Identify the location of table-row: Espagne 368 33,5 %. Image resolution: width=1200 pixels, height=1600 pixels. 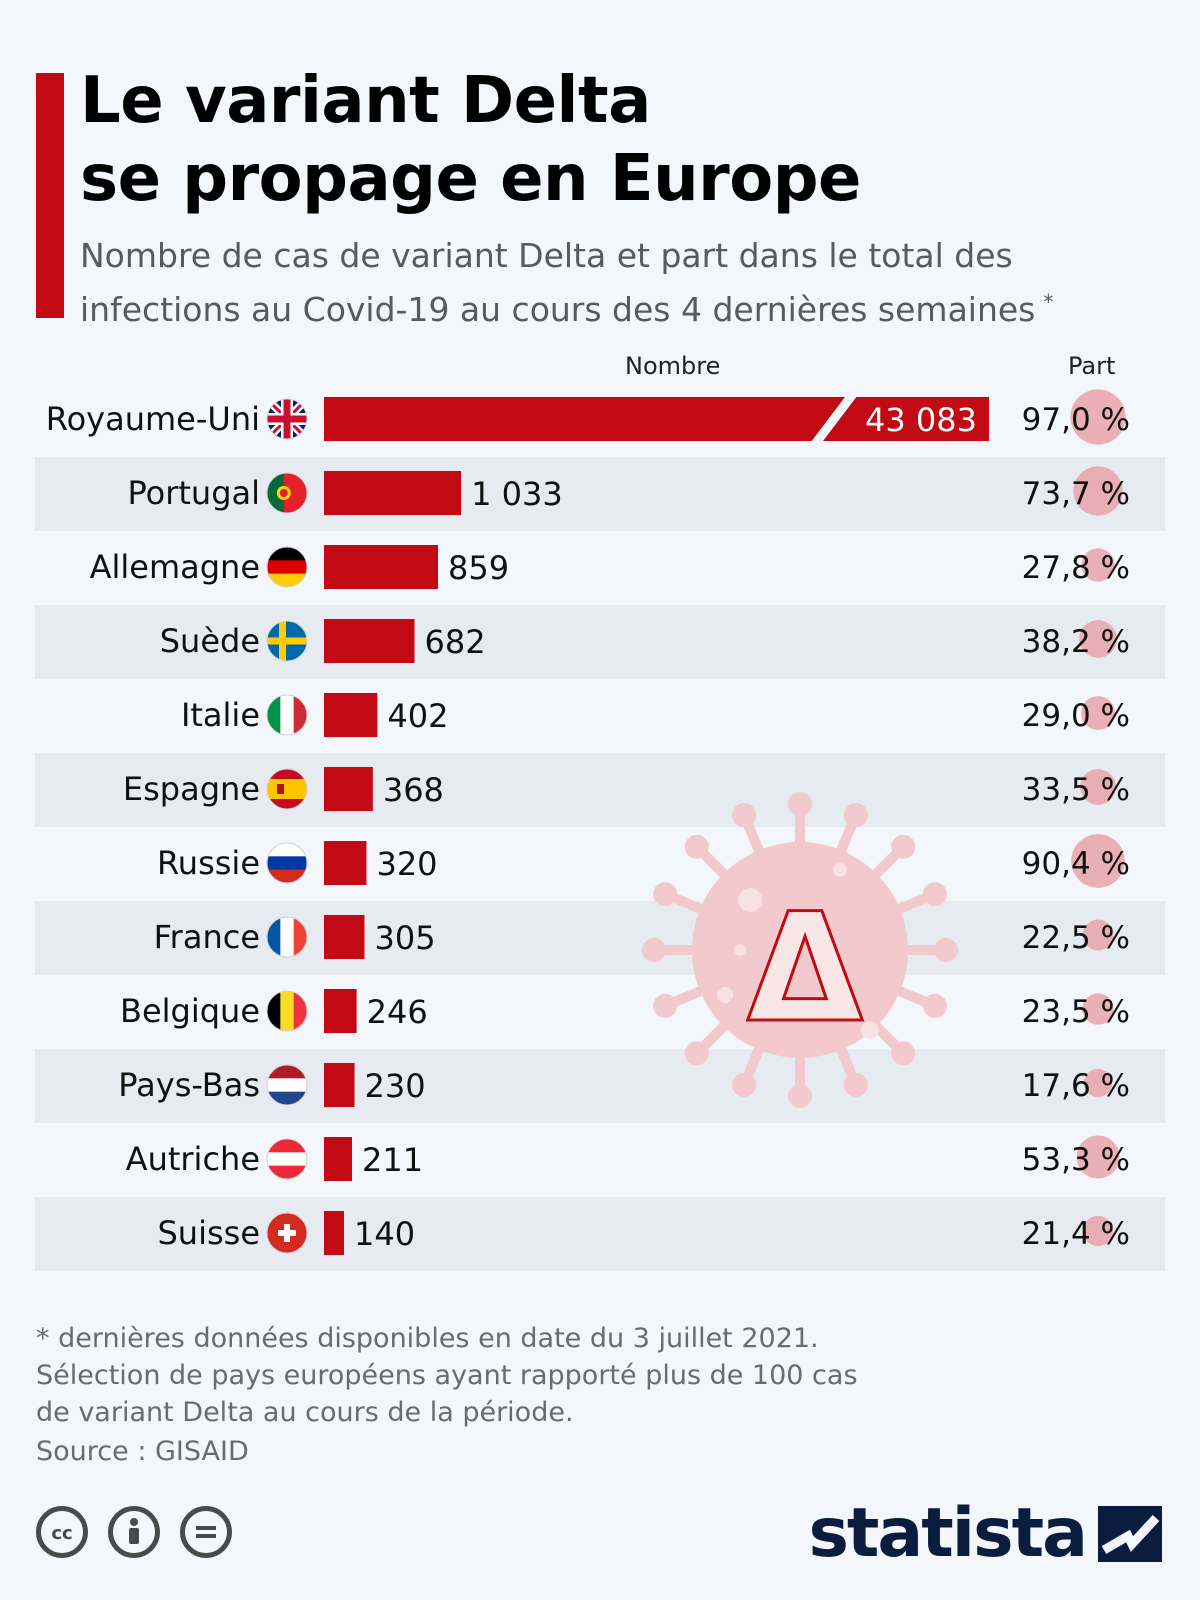
(600, 790).